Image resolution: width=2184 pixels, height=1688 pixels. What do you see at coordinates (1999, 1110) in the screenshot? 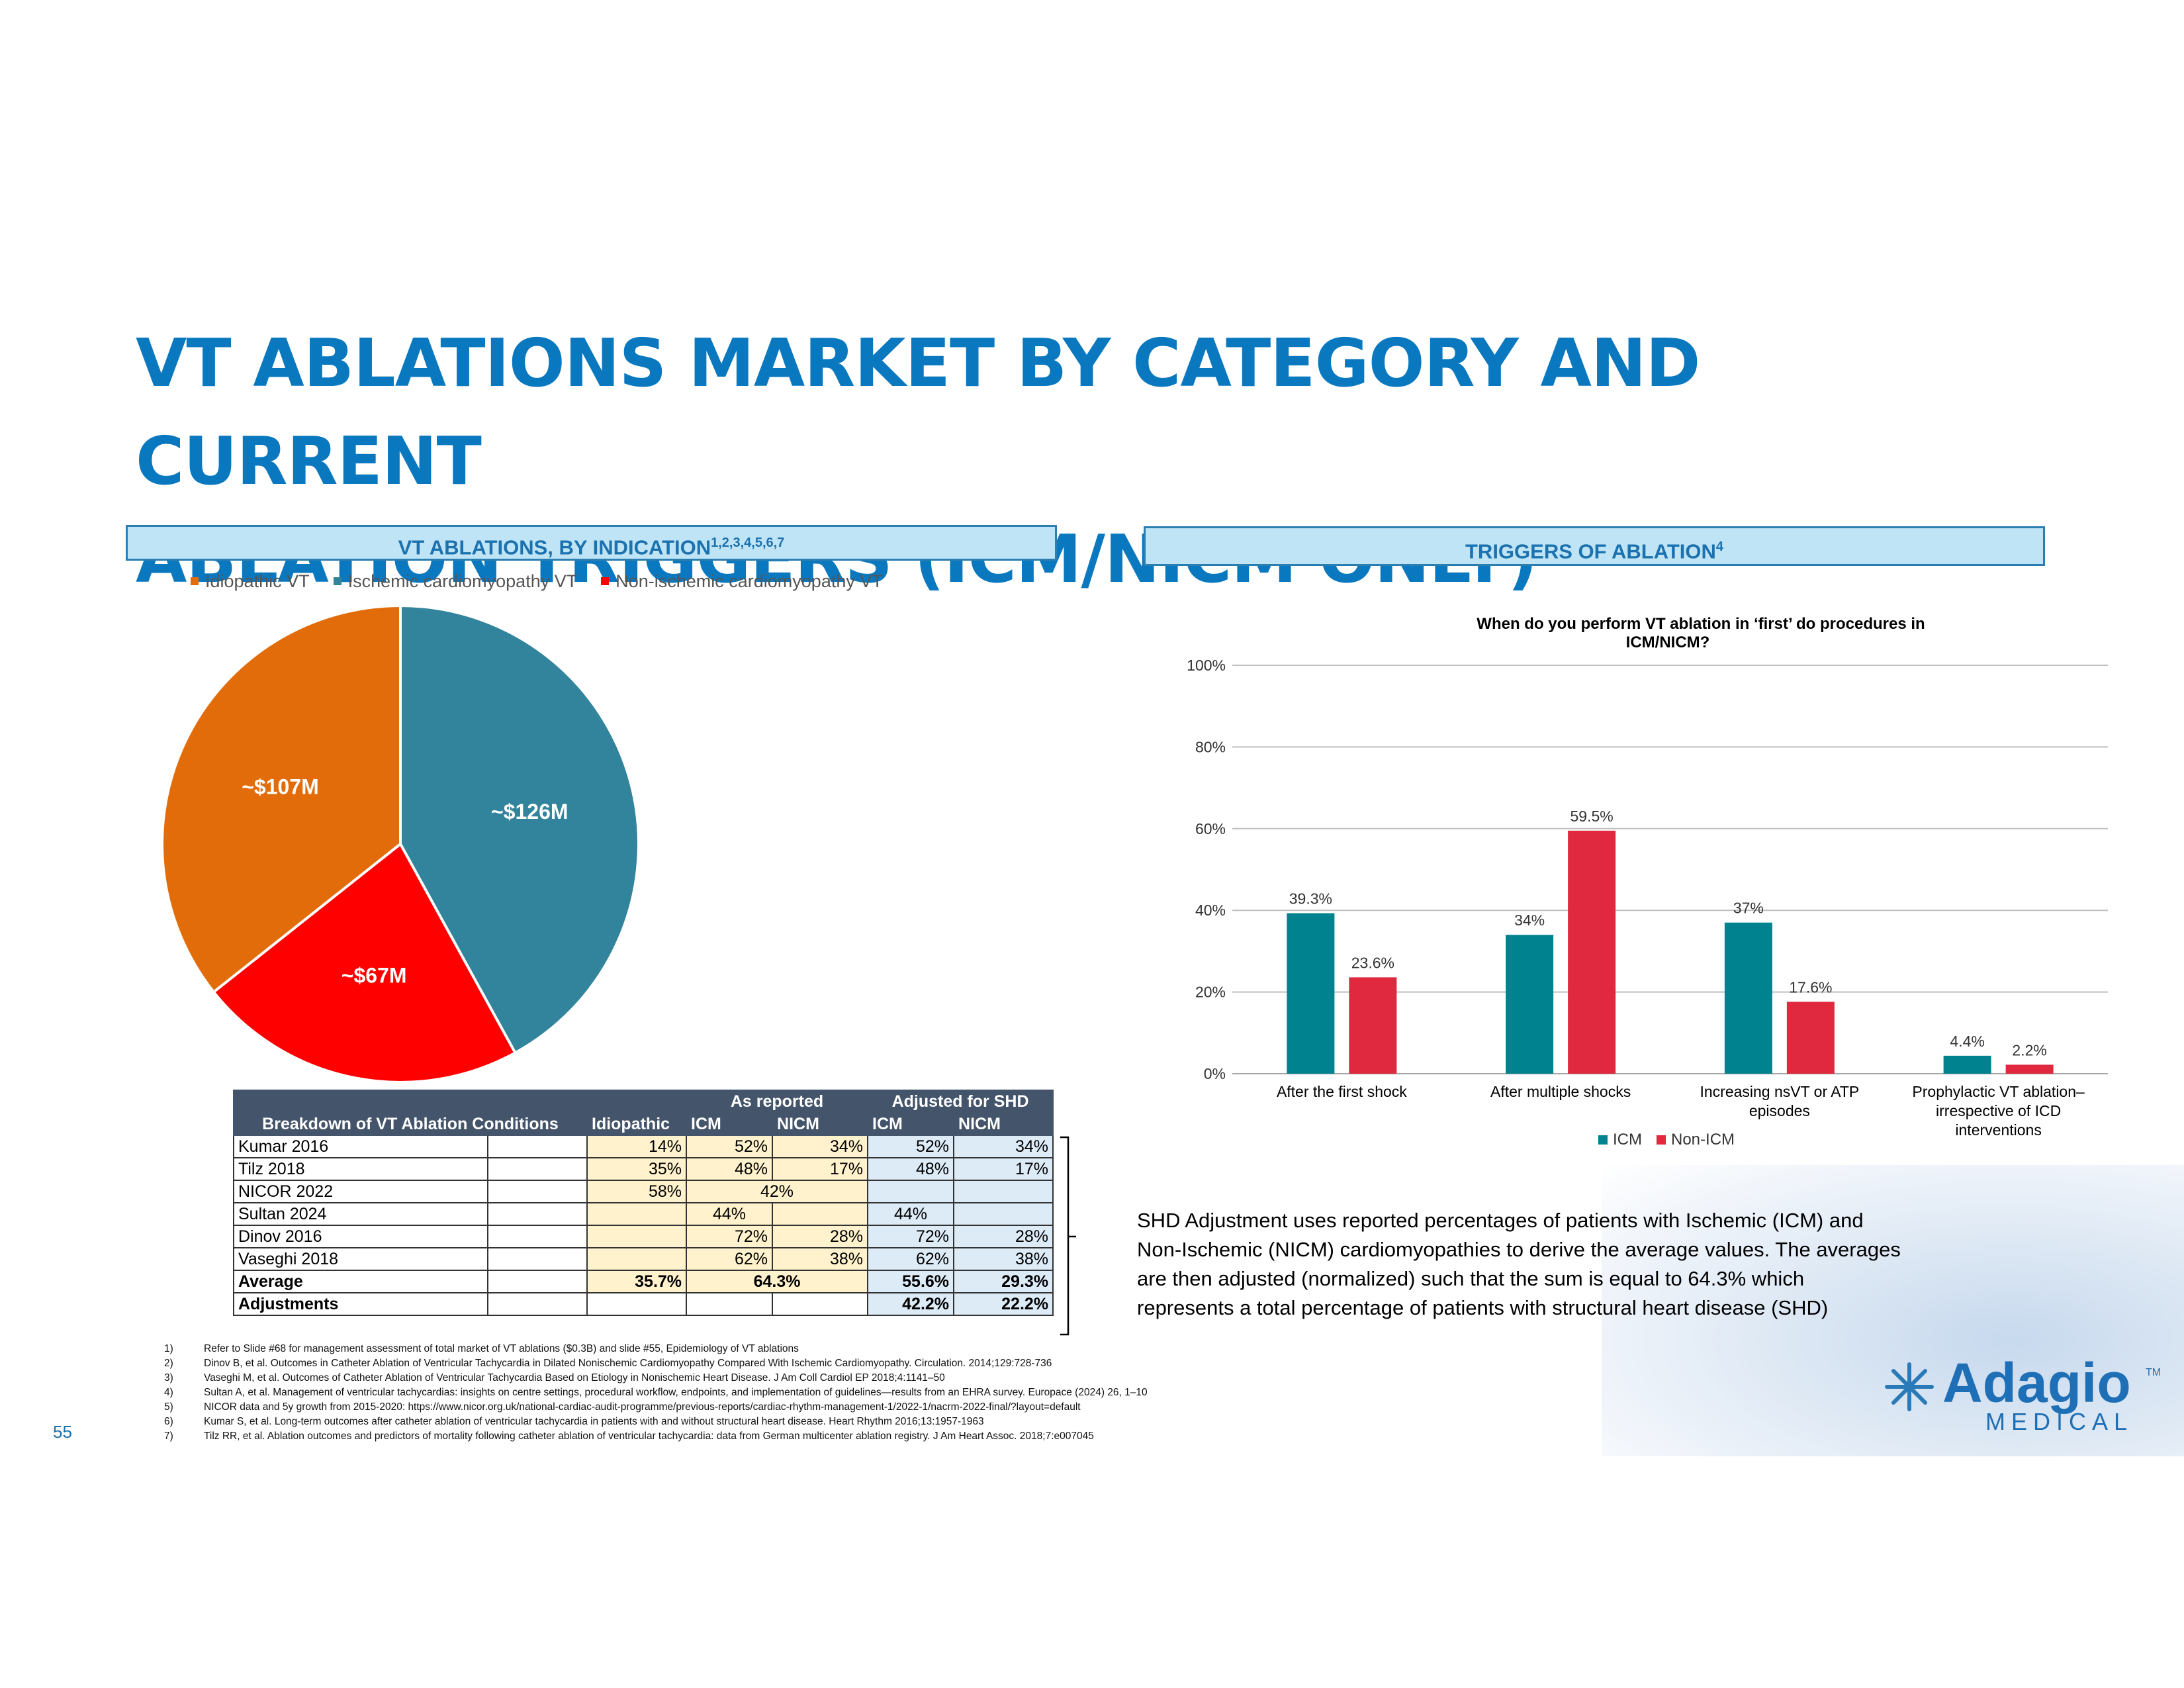
I see `x-tick-label: irrespective of ICD` at bounding box center [1999, 1110].